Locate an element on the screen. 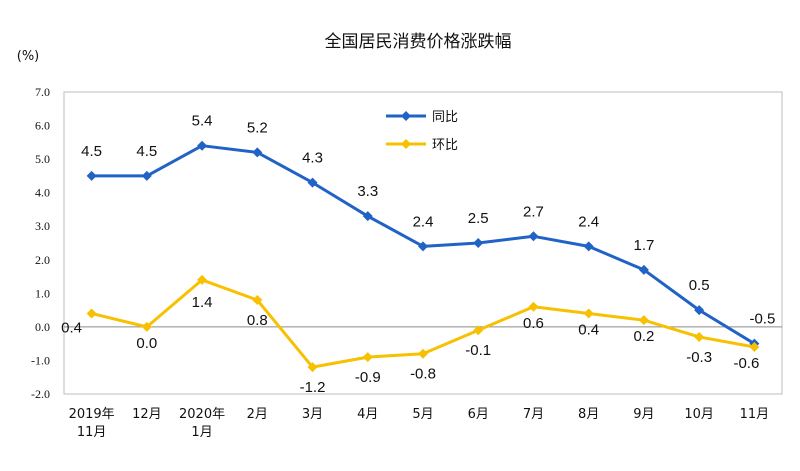  x-tick-label: 2019年 11月 is located at coordinates (92, 423).